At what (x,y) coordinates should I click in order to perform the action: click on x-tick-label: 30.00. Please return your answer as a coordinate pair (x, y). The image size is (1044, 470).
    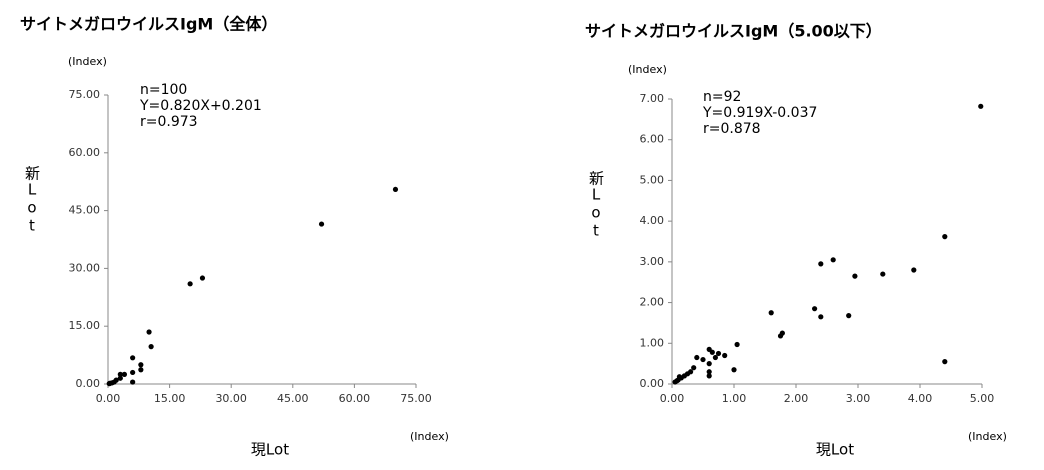
    Looking at the image, I should click on (231, 398).